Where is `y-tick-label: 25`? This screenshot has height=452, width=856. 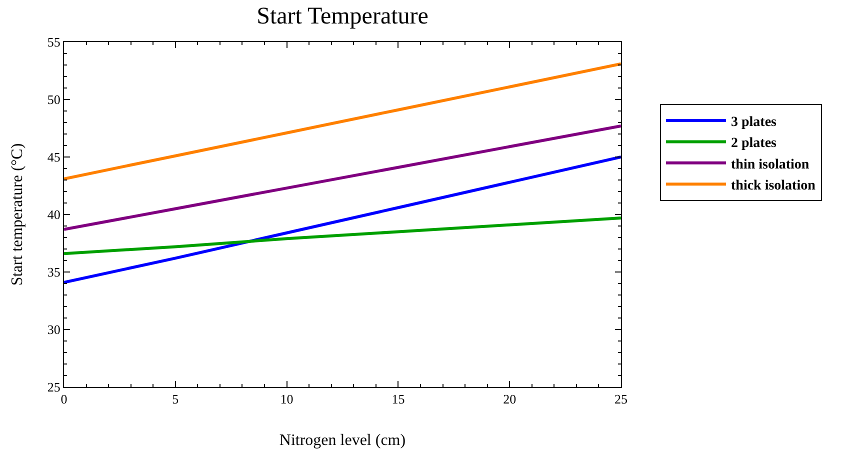 y-tick-label: 25 is located at coordinates (53, 387).